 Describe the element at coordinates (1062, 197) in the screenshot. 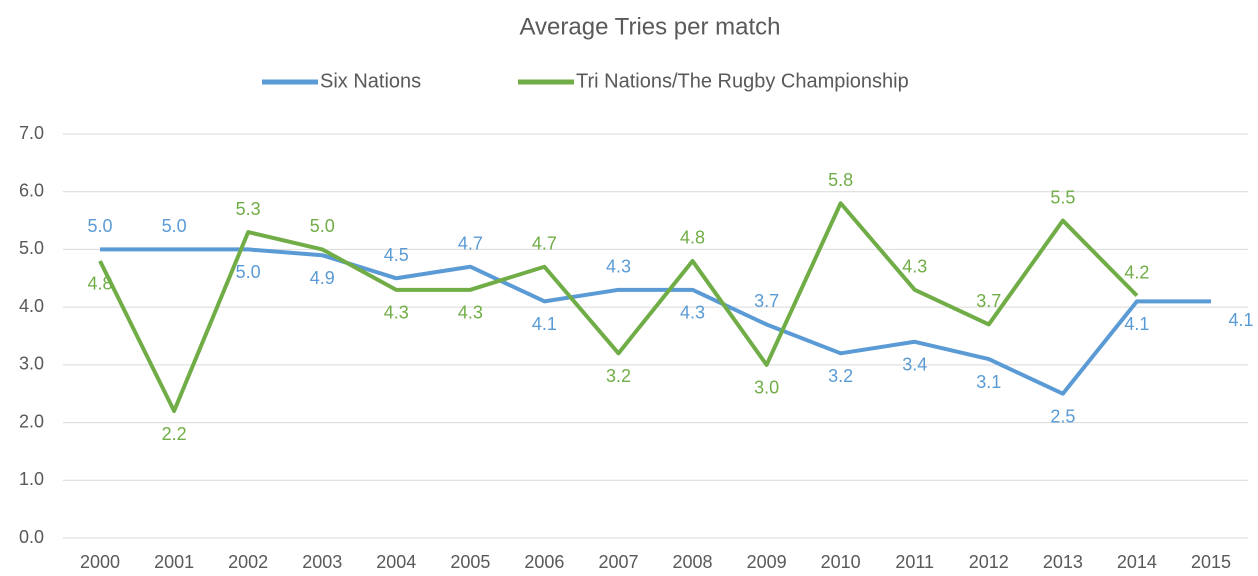

I see `data-label: 5.5` at that location.